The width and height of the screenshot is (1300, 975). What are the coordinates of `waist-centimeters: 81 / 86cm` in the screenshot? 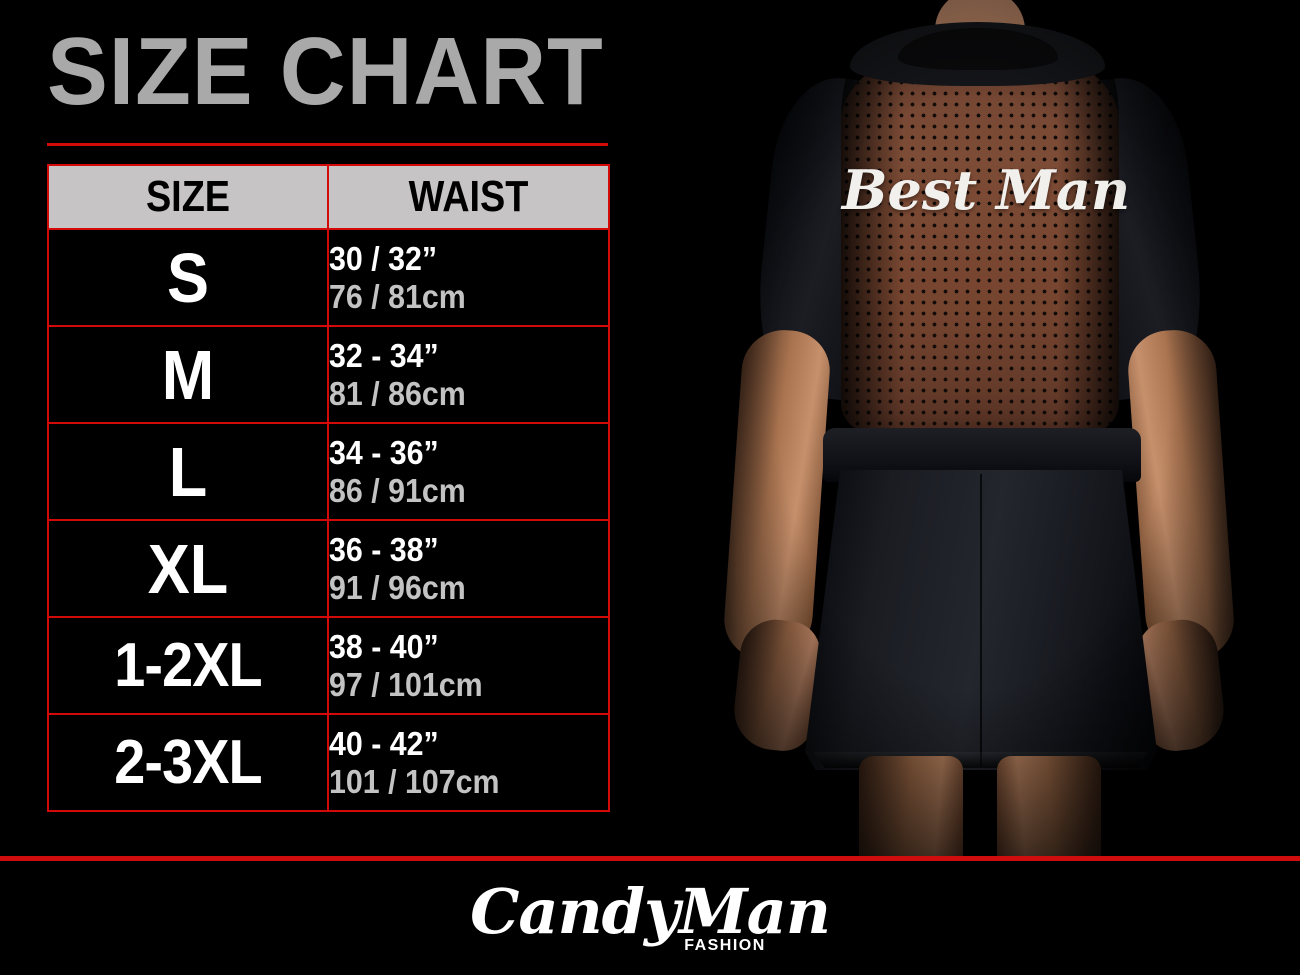 It's located at (397, 393).